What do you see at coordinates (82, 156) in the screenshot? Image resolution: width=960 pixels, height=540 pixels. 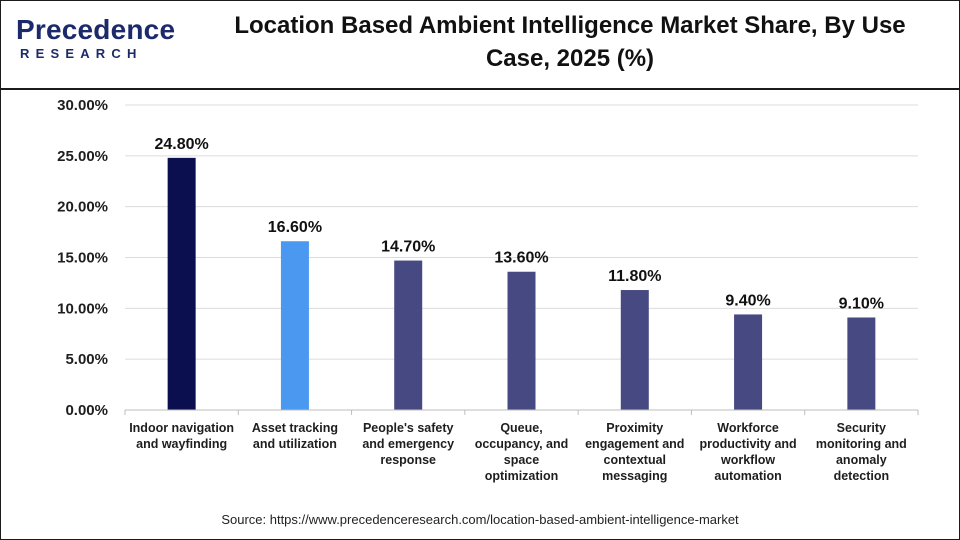 I see `y-tick-label: 25.00%` at bounding box center [82, 156].